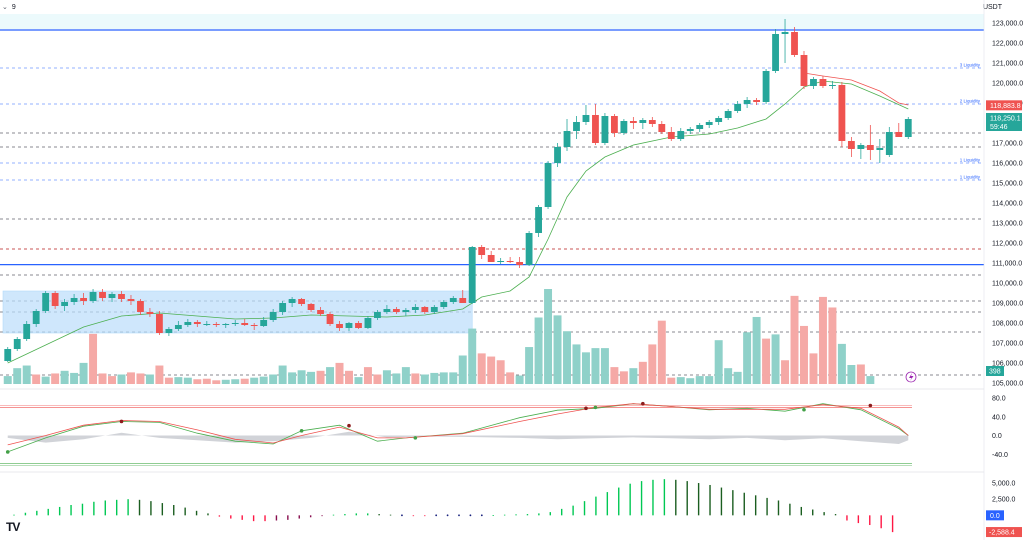  What do you see at coordinates (1007, 184) in the screenshot?
I see `price-tick: 115,000.0` at bounding box center [1007, 184].